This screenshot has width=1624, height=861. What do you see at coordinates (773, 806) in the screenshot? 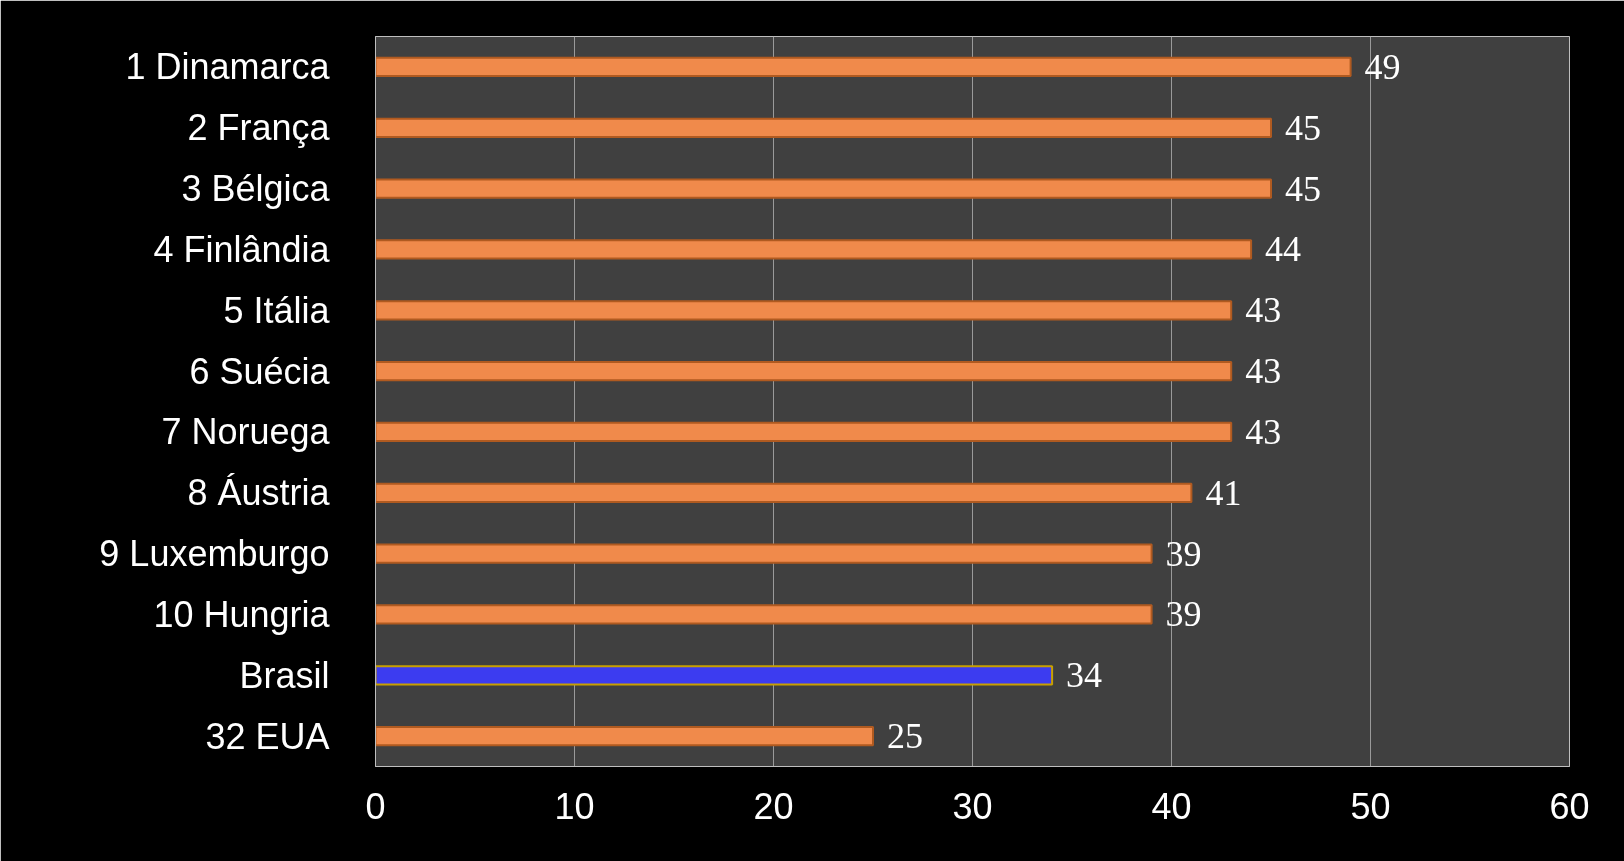
I see `x-tick-label: 20` at bounding box center [773, 806].